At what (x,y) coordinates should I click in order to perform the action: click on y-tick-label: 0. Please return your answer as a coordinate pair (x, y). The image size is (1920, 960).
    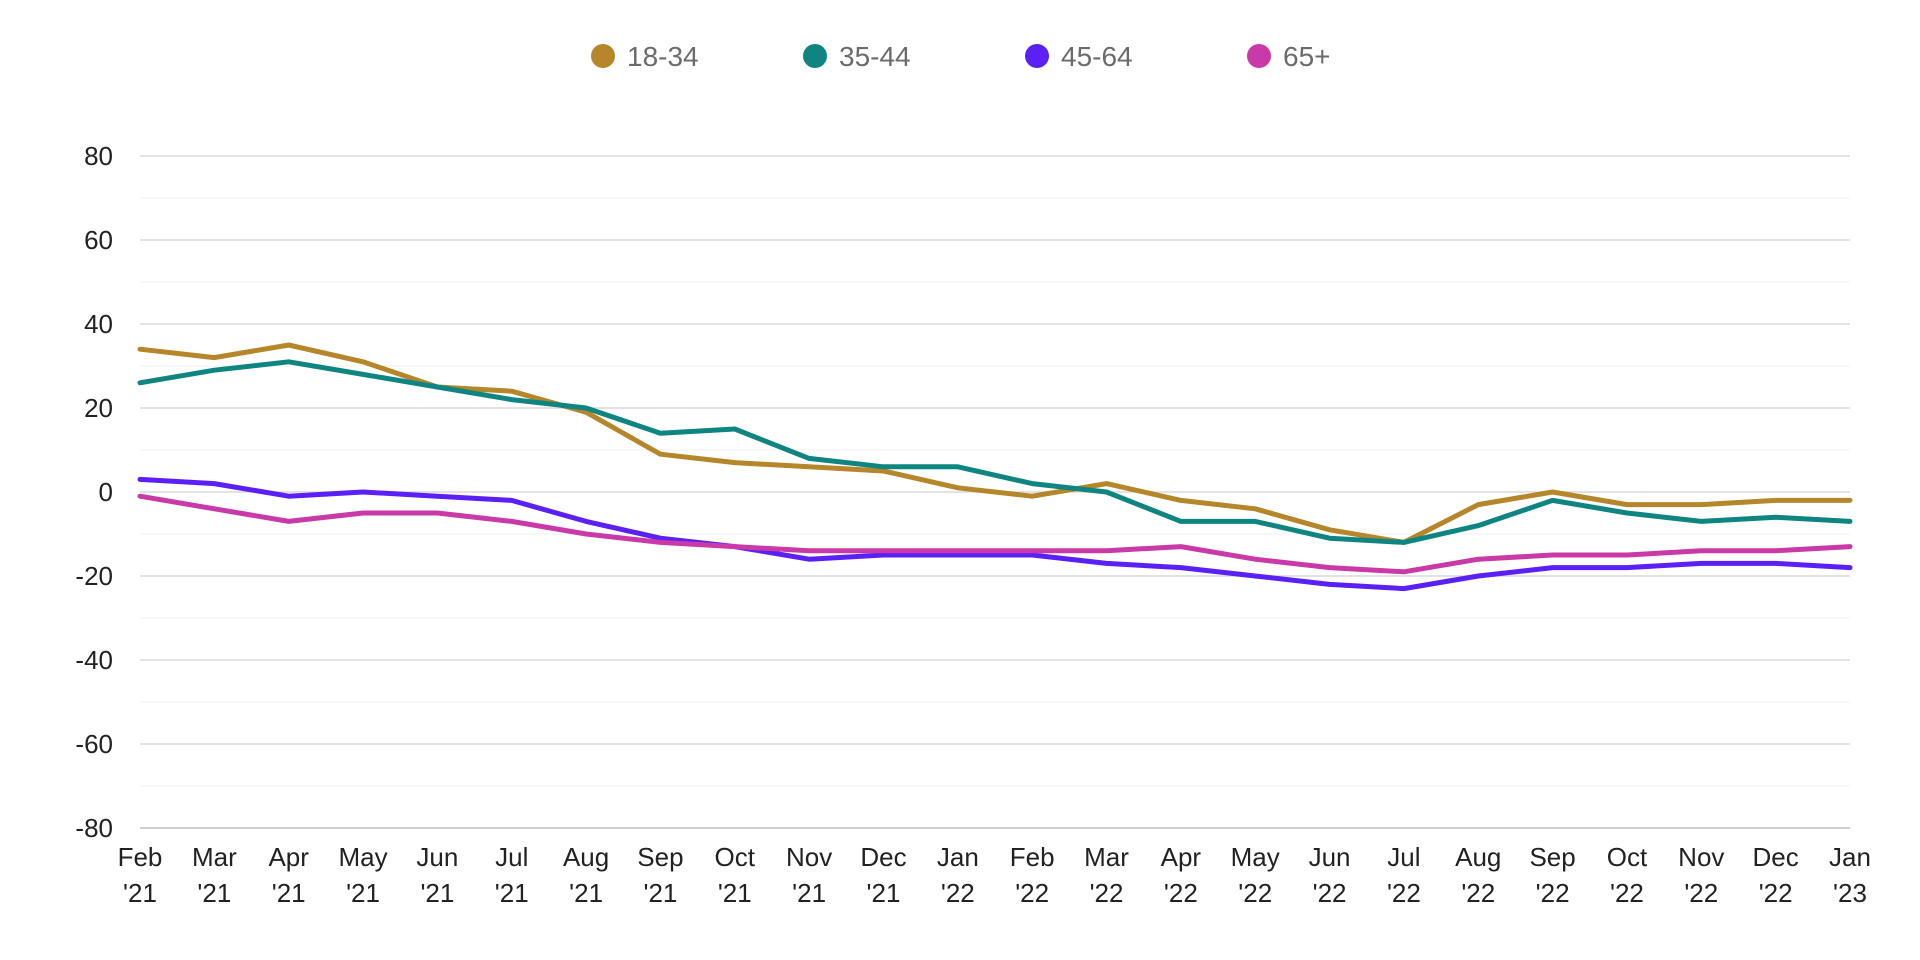
    Looking at the image, I should click on (106, 492).